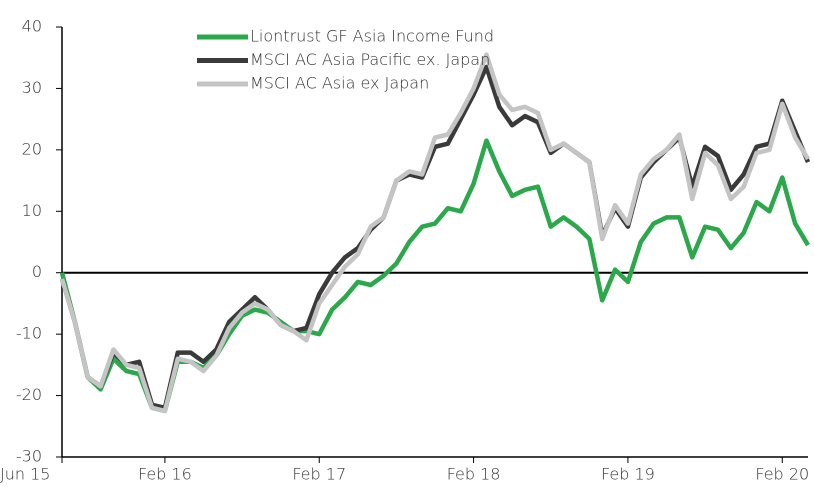 Image resolution: width=814 pixels, height=487 pixels. Describe the element at coordinates (32, 148) in the screenshot. I see `y-tick-label: 20` at that location.